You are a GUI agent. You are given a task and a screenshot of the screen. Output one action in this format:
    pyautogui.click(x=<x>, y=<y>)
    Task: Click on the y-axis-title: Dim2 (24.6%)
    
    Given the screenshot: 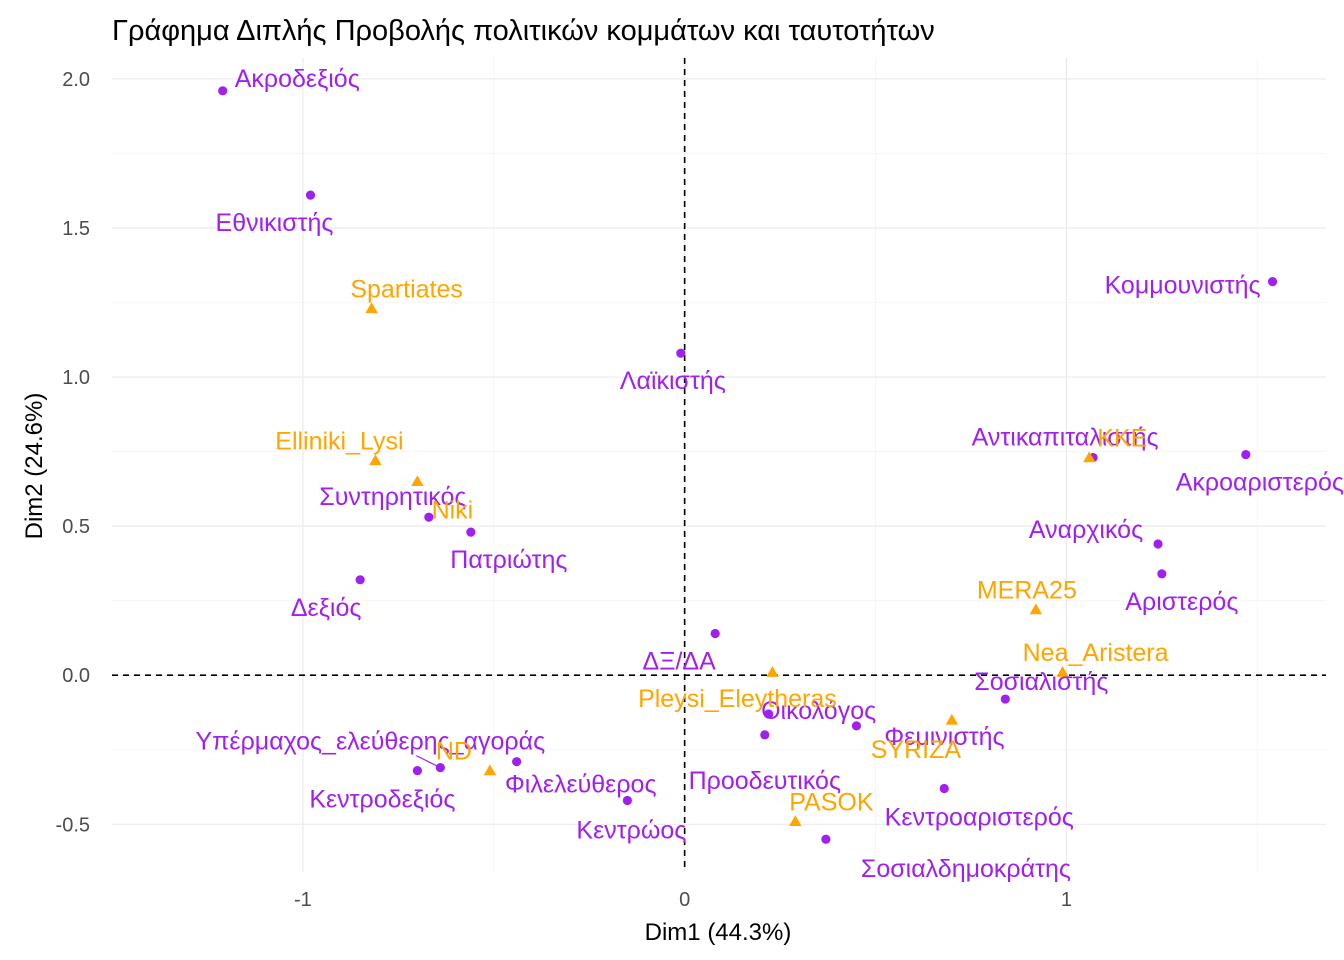 What is the action you would take?
    pyautogui.click(x=34, y=466)
    